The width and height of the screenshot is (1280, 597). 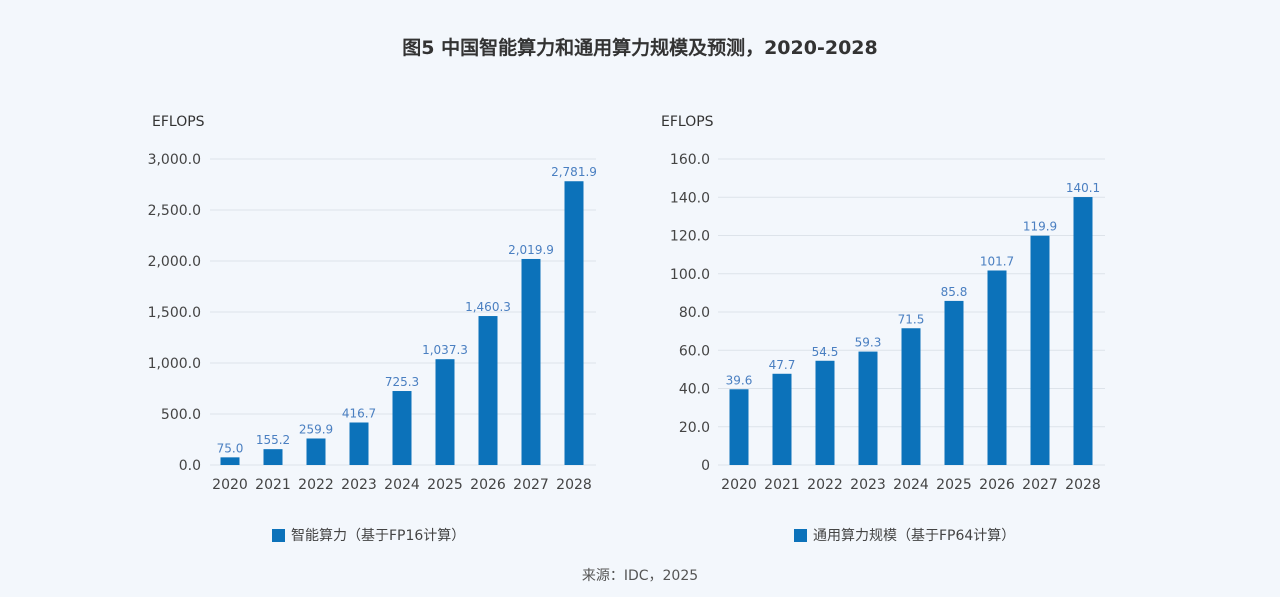 What do you see at coordinates (640, 576) in the screenshot?
I see `source-note: 来源：IDC，2025` at bounding box center [640, 576].